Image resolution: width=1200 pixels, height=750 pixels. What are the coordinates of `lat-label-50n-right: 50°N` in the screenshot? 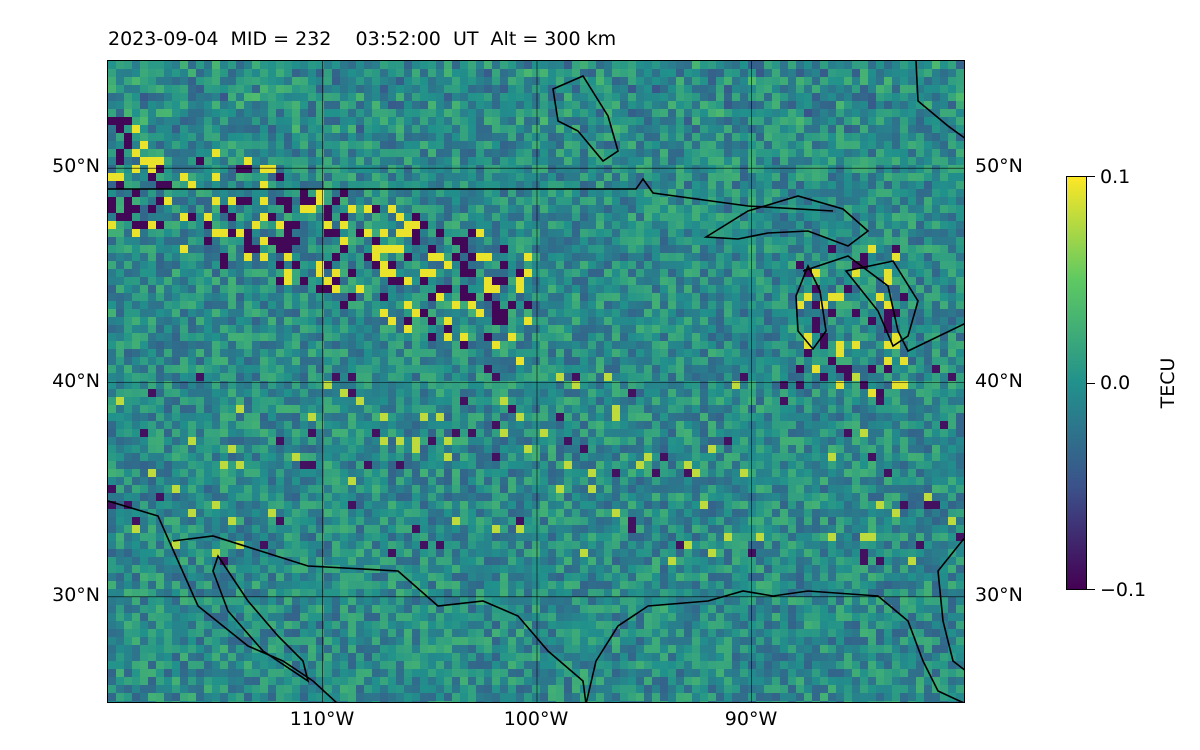 It's located at (999, 166).